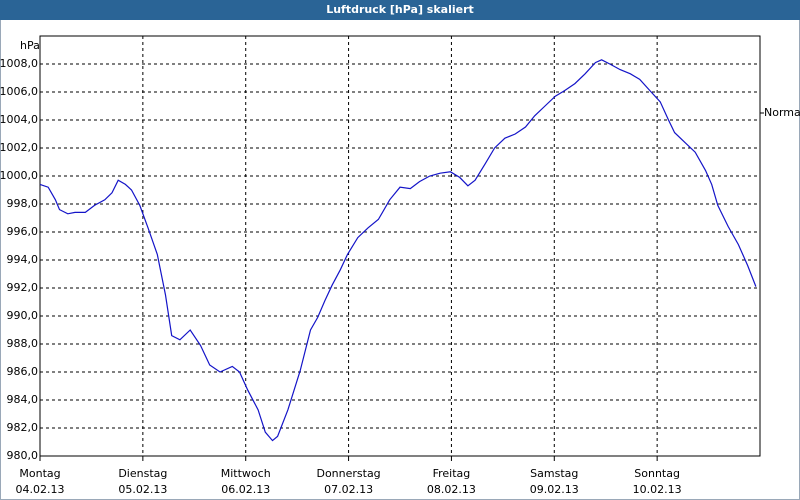 Image resolution: width=800 pixels, height=500 pixels. I want to click on x-tick-label: Montag, so click(39, 473).